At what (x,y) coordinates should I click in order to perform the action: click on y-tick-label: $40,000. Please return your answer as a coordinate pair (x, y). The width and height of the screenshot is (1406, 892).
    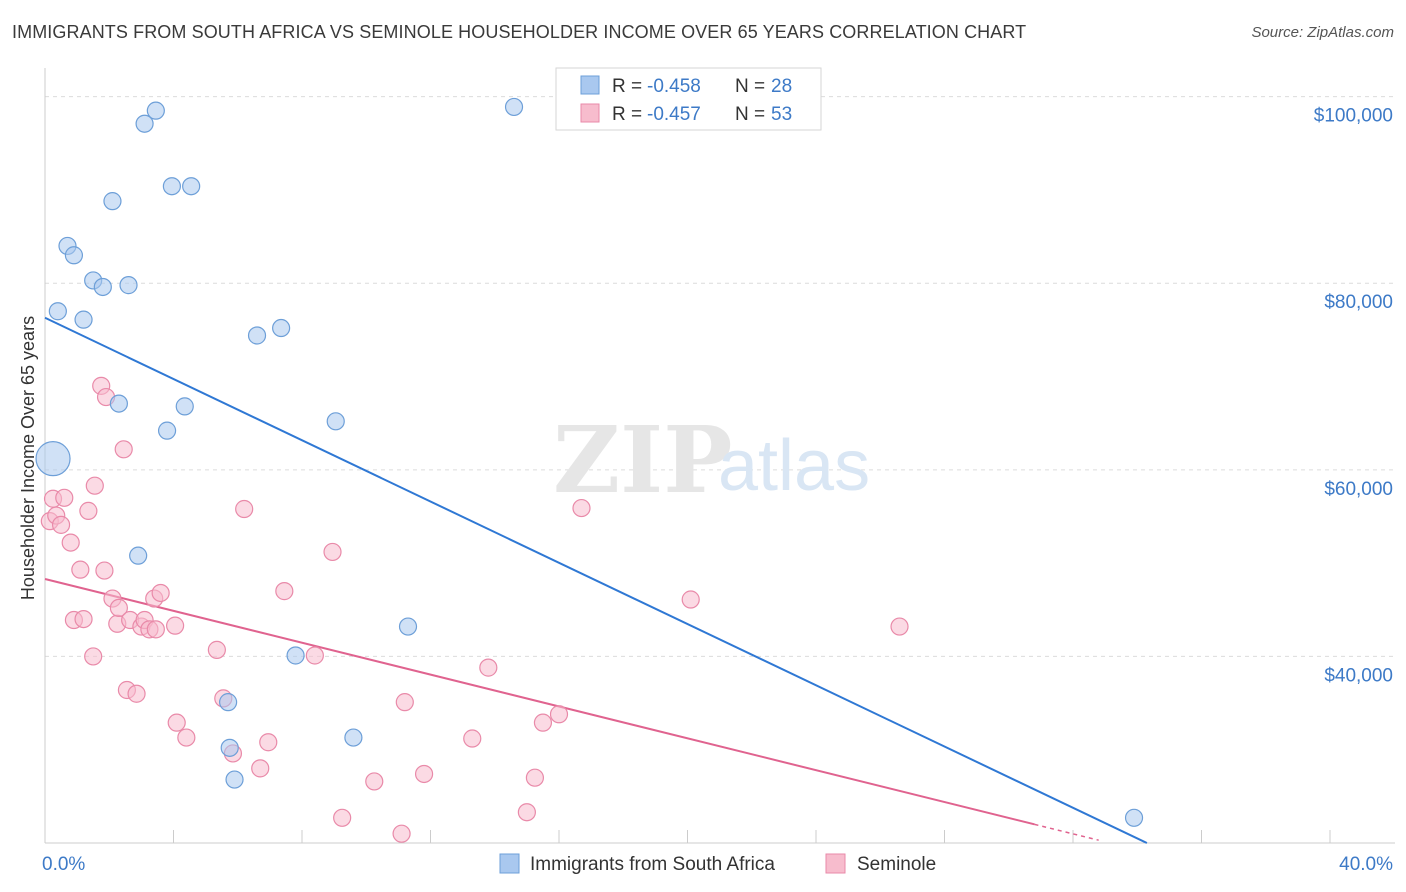
    Looking at the image, I should click on (1358, 675).